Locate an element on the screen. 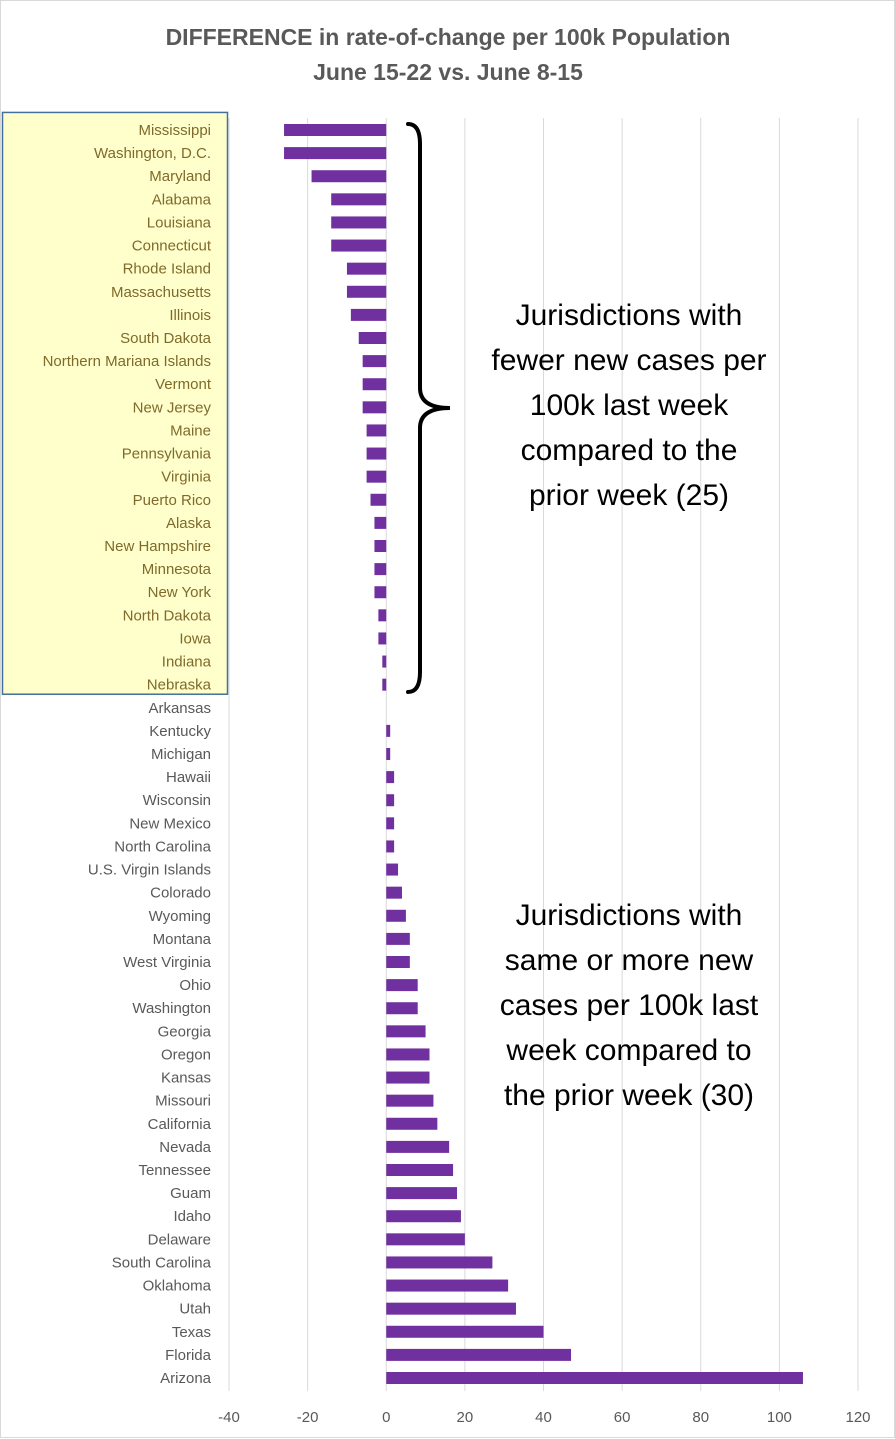 The width and height of the screenshot is (895, 1439). category-label: Kansas is located at coordinates (186, 1078).